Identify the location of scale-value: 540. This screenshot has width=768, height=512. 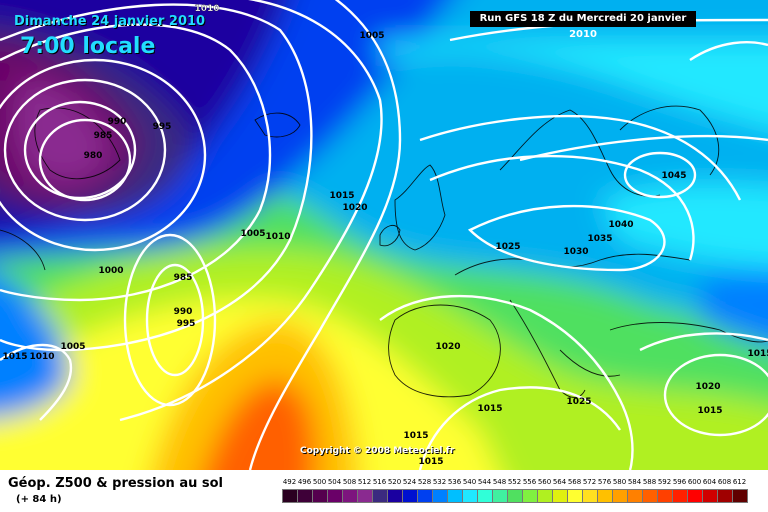
(469, 482).